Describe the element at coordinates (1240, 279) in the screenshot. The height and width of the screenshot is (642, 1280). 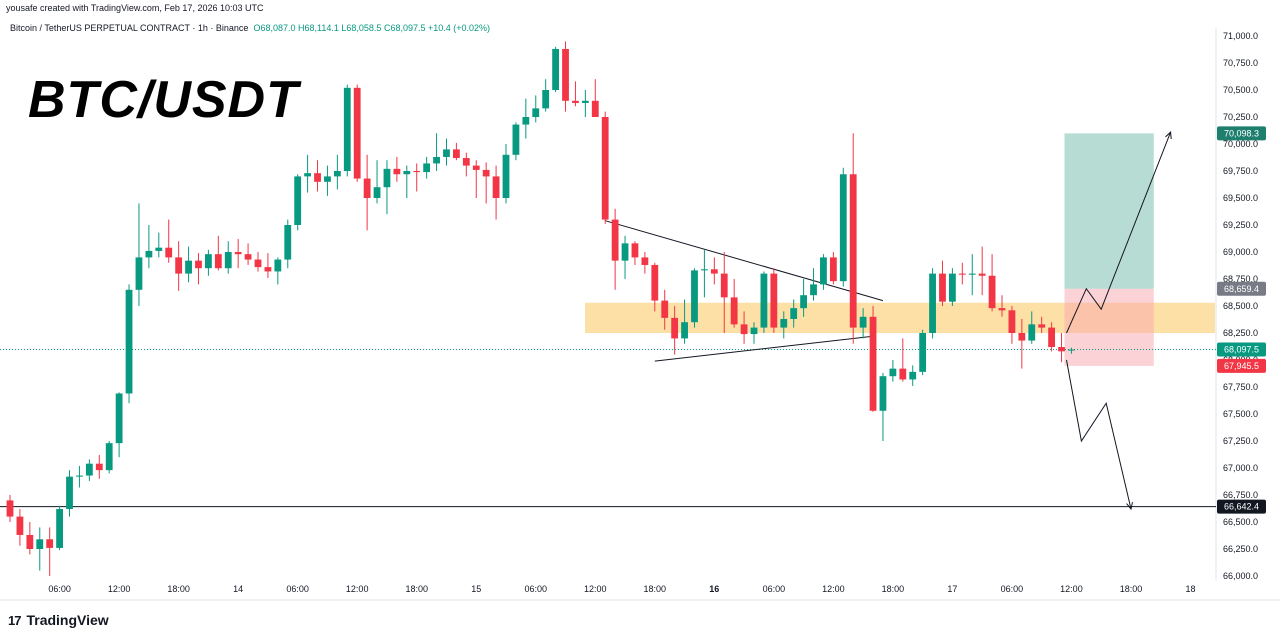
I see `price-tick-label: 68,750.0` at that location.